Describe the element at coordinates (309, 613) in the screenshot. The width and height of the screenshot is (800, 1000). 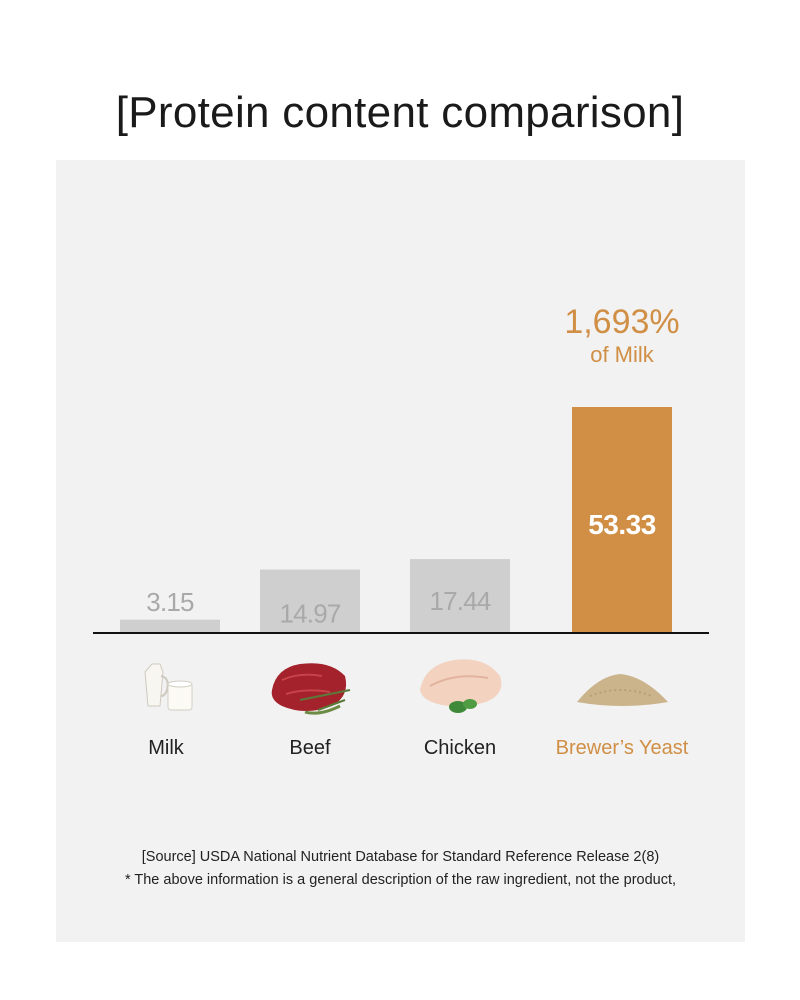
I see `bar-value-label: 14.97` at that location.